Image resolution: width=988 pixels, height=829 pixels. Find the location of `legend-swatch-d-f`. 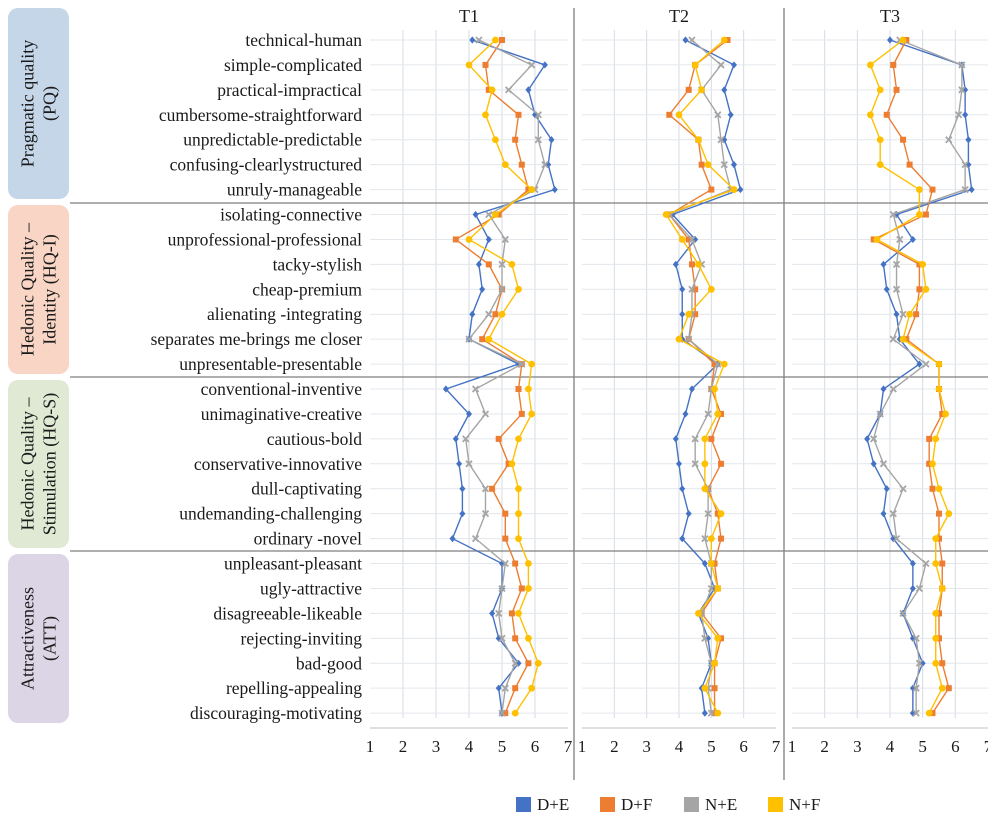

legend-swatch-d-f is located at coordinates (607, 804).